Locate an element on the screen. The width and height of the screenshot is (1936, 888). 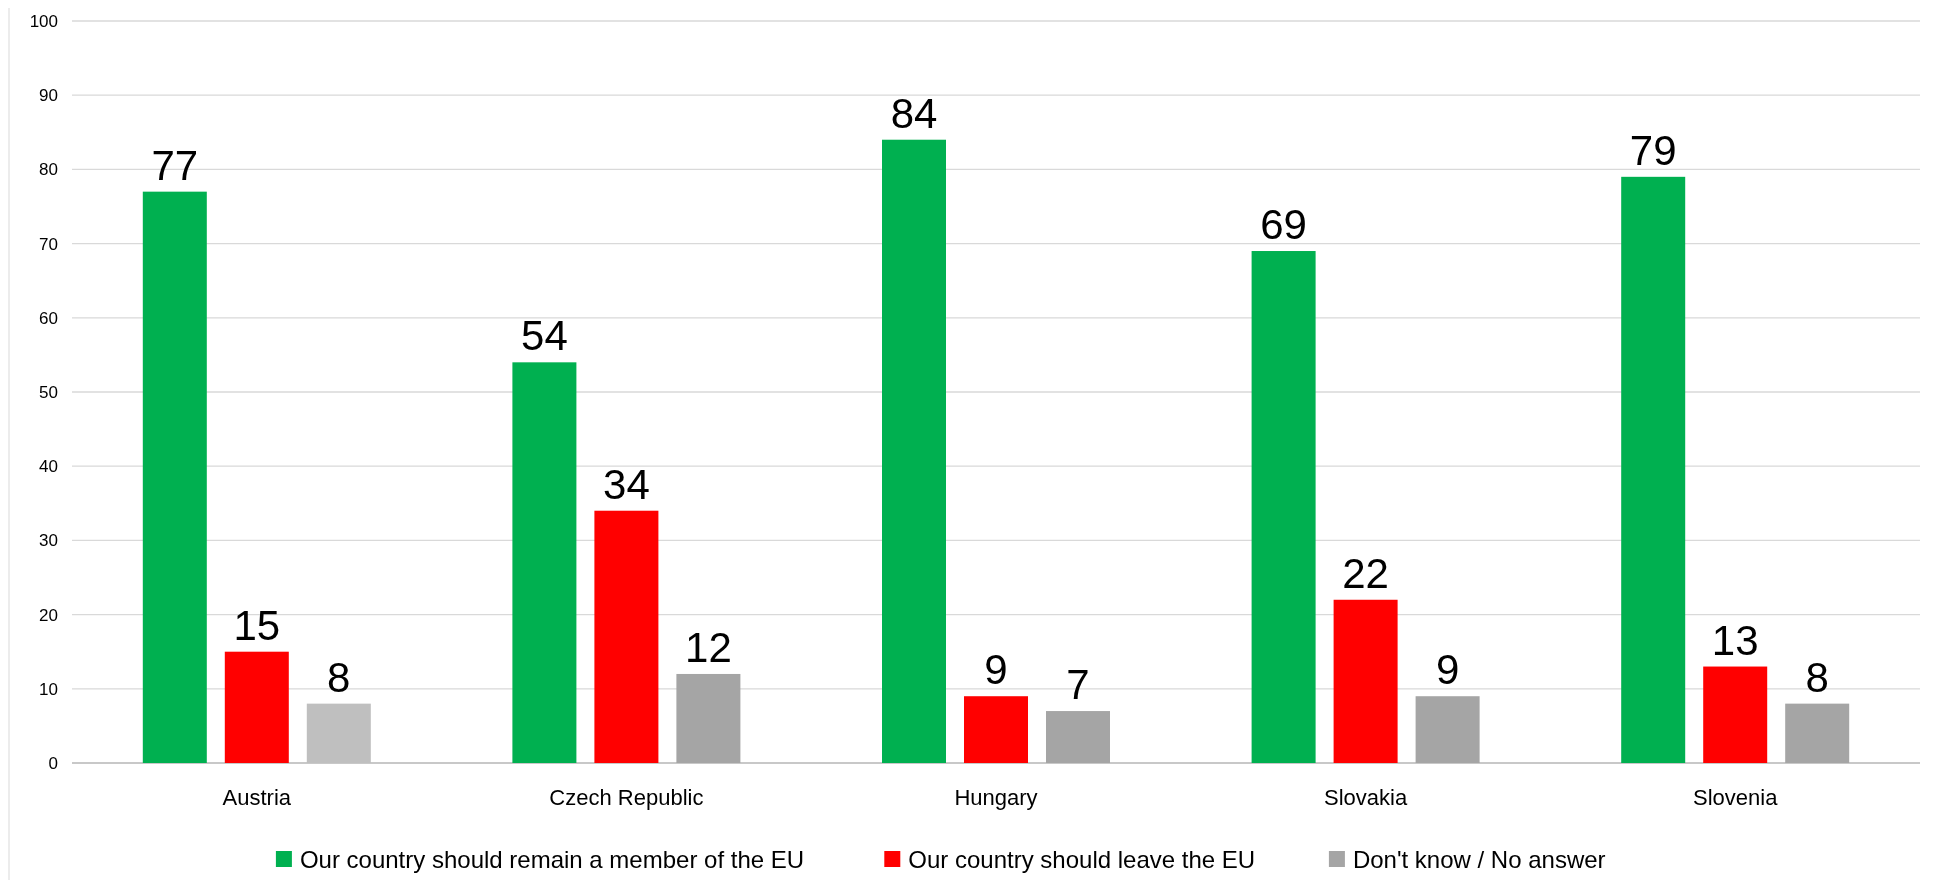
y-tick-label: 0 is located at coordinates (53, 763).